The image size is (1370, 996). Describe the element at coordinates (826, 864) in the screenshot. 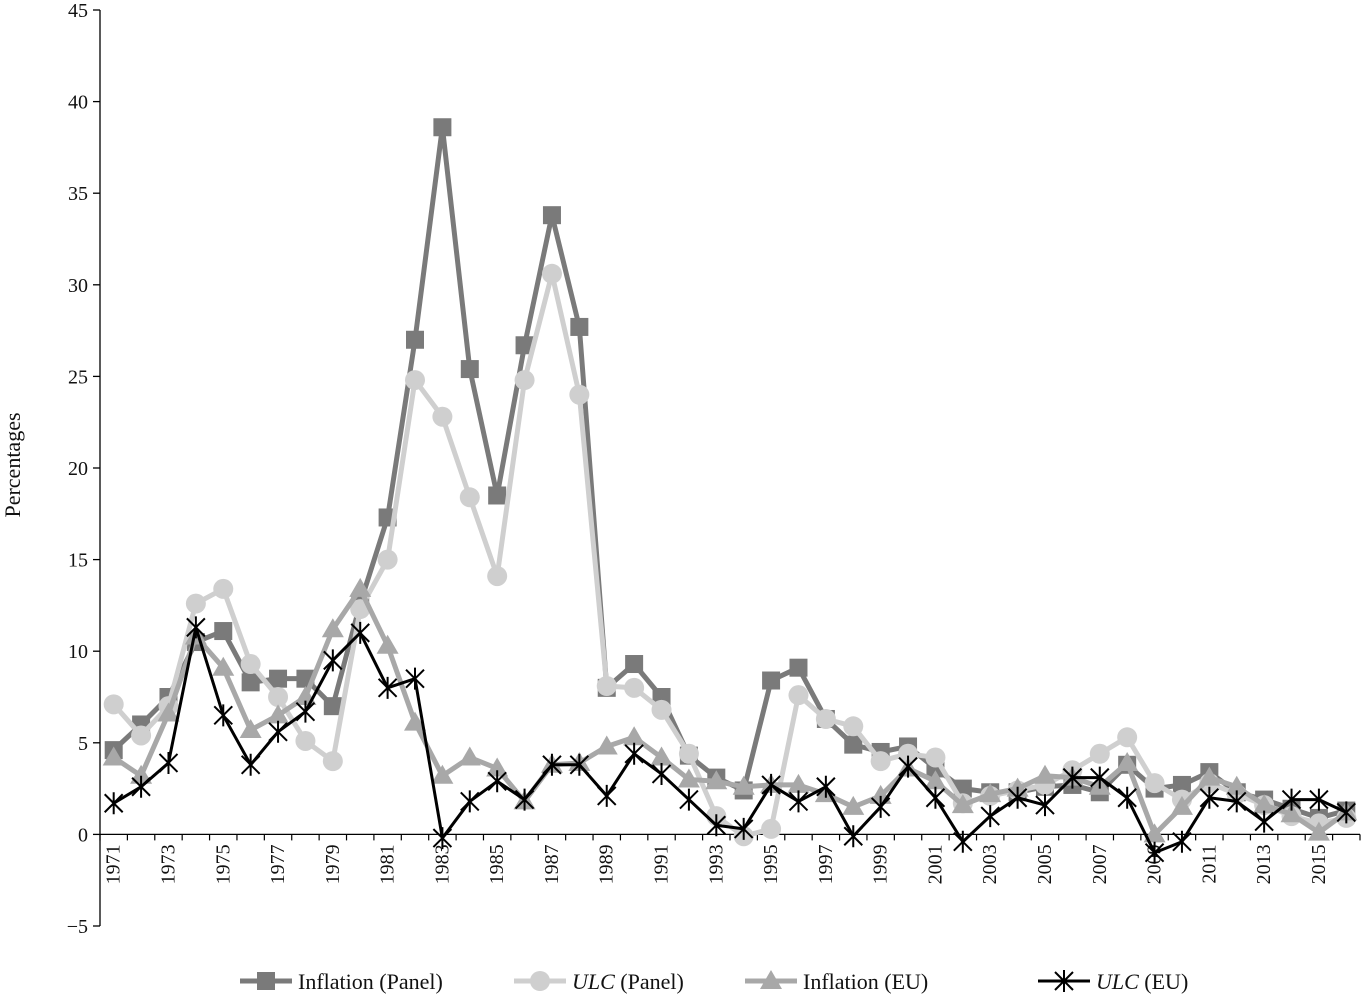

I see `x-tick-label: 1997` at that location.